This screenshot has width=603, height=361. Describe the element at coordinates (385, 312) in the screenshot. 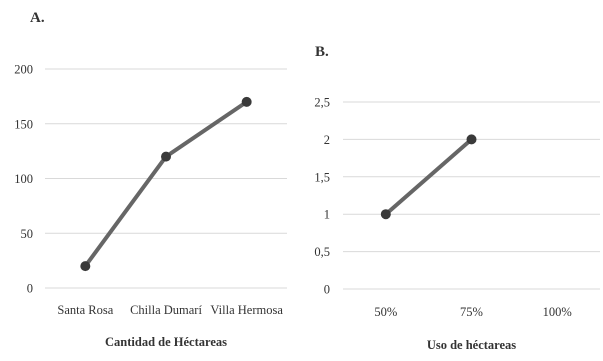

I see `x-tick-label-b: 50%` at that location.